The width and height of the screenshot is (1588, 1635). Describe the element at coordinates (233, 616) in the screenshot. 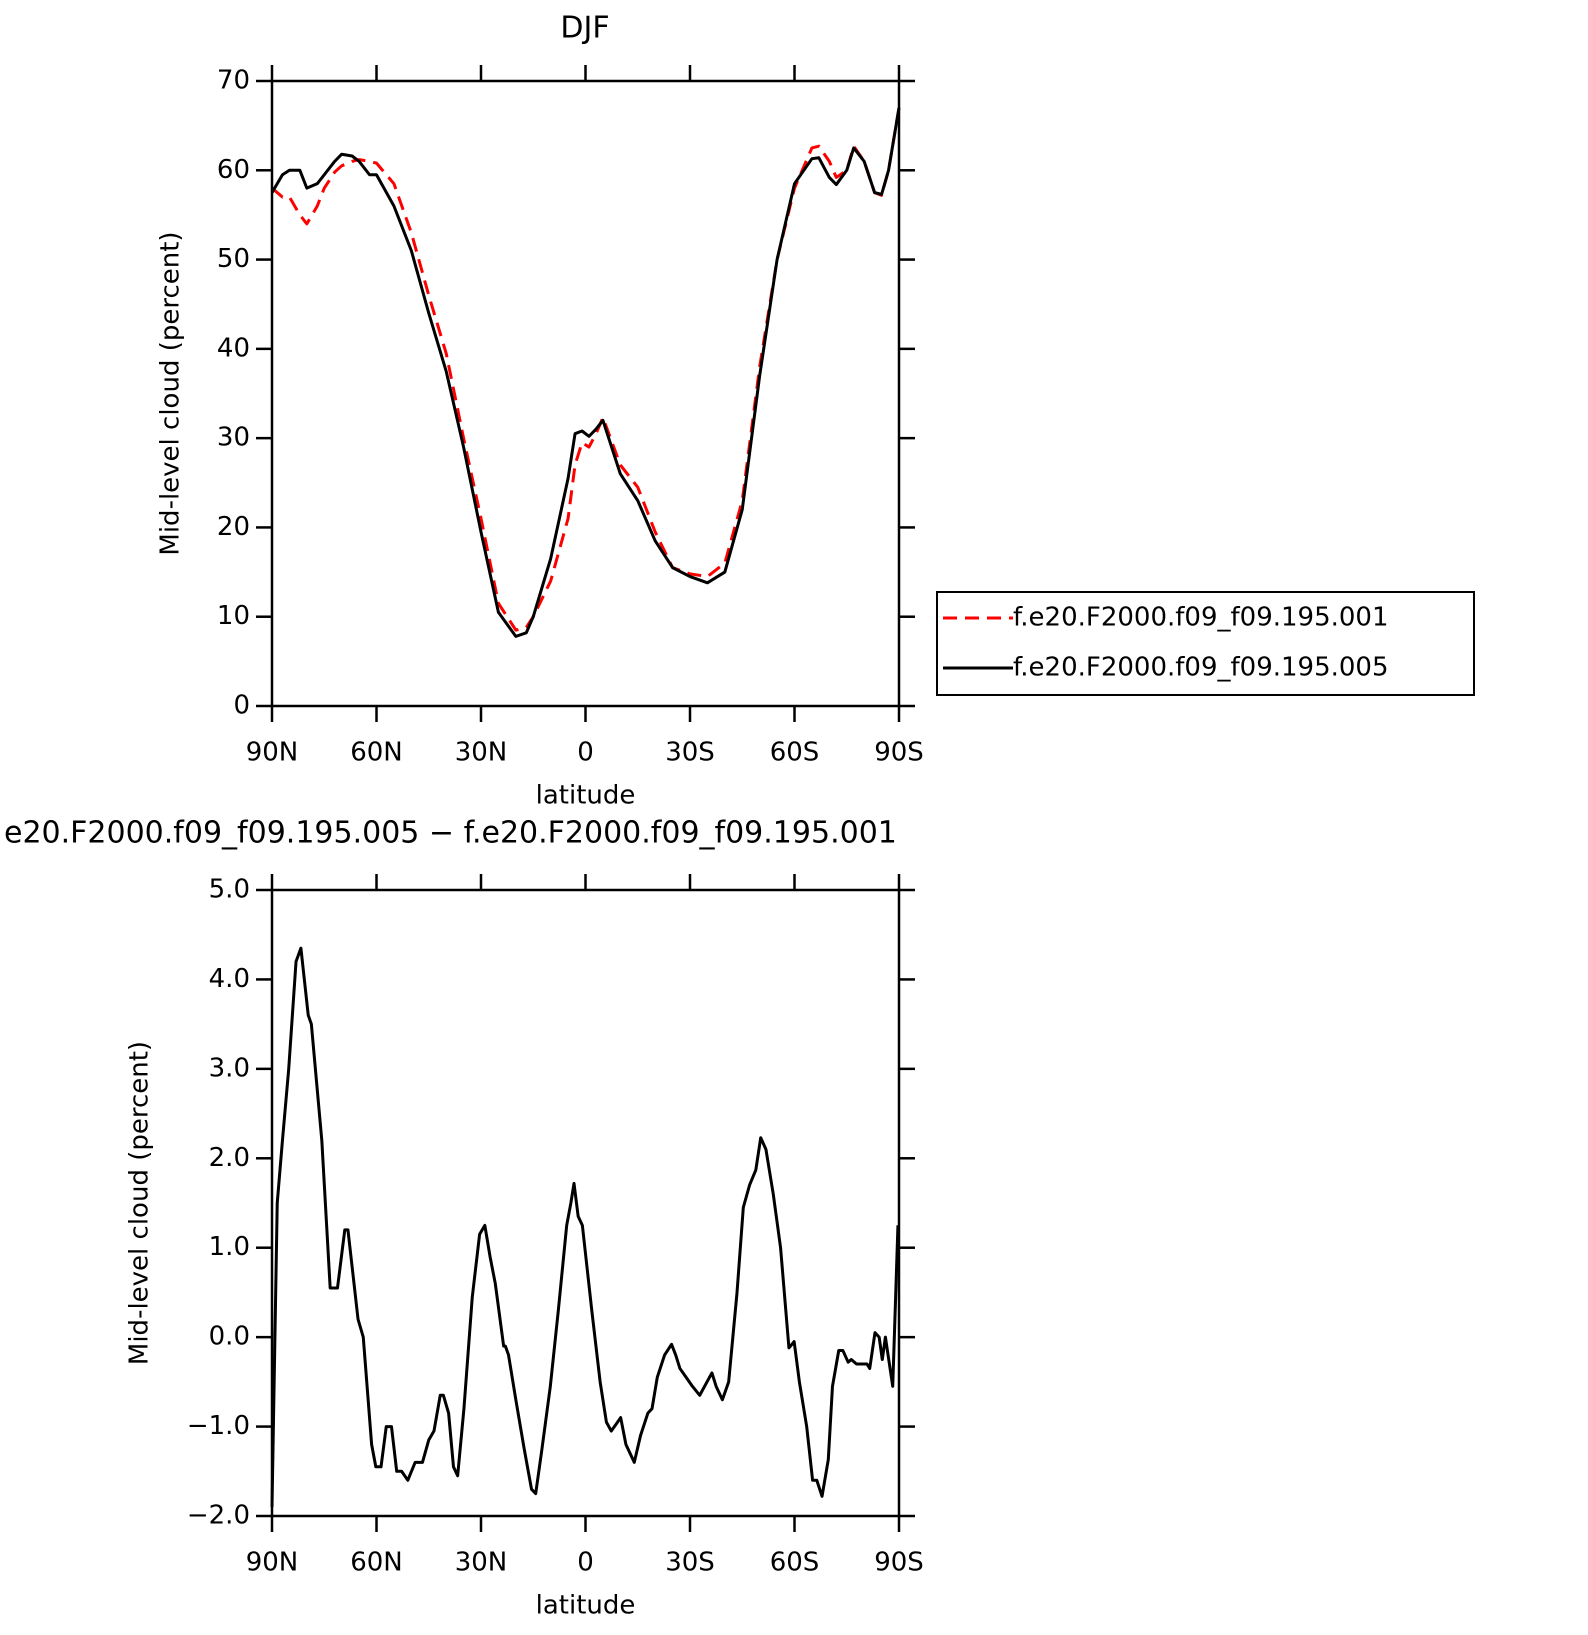

I see `y-tick-label: 10` at that location.